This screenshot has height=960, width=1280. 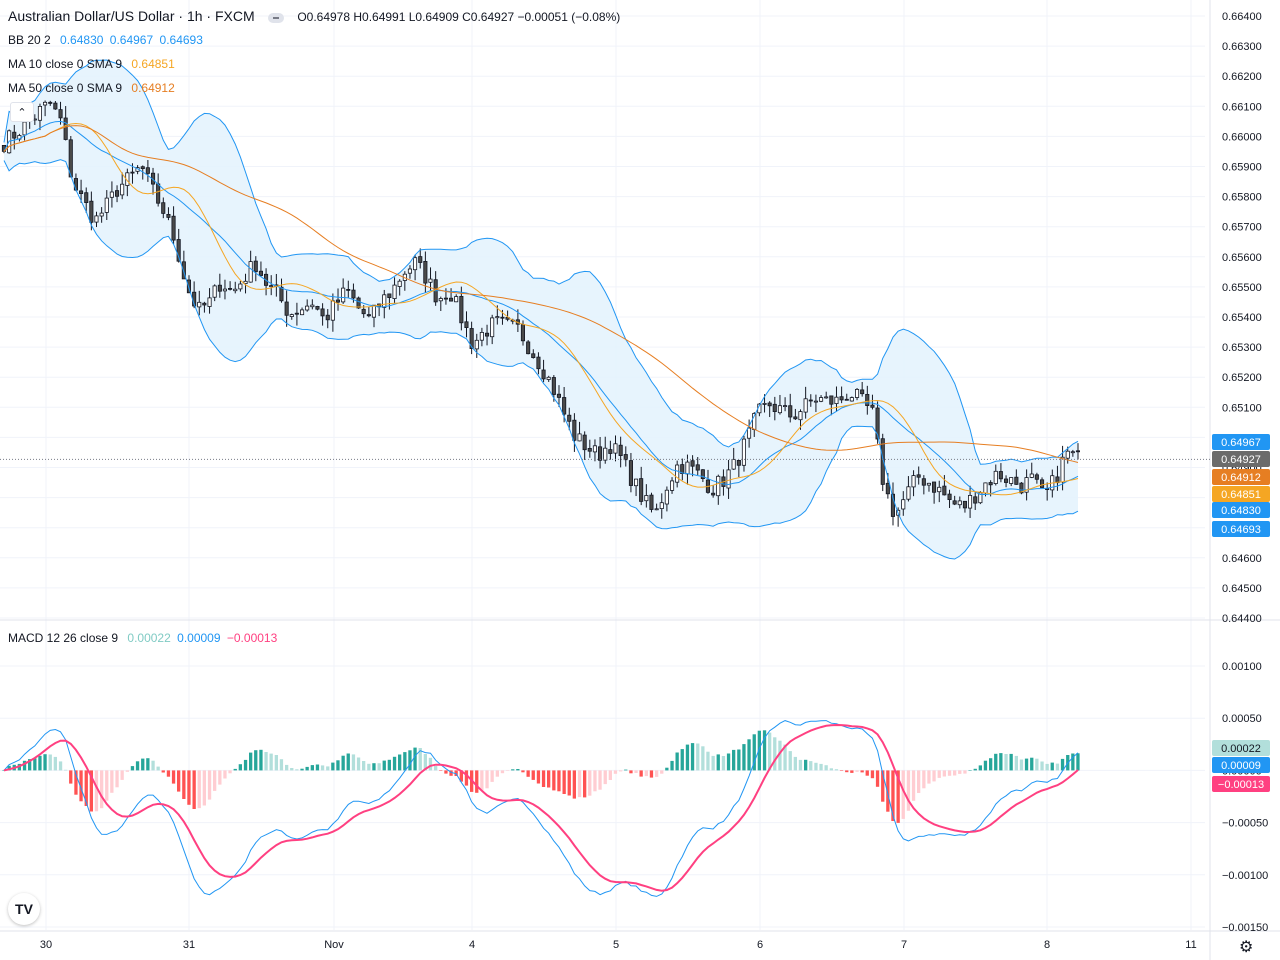 What do you see at coordinates (1242, 378) in the screenshot?
I see `price-tick-label: 0.65200` at bounding box center [1242, 378].